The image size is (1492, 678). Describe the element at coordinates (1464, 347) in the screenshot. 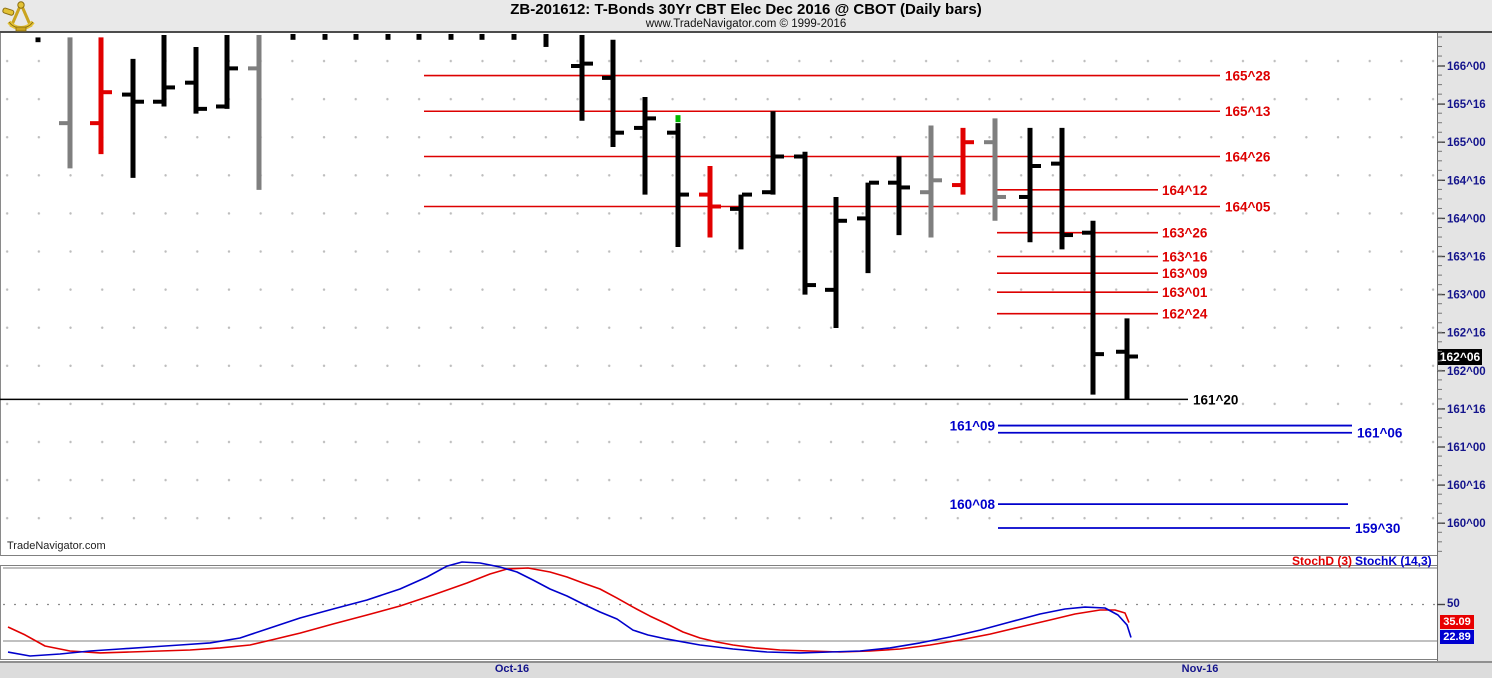

I see `price-axis-gutter` at that location.